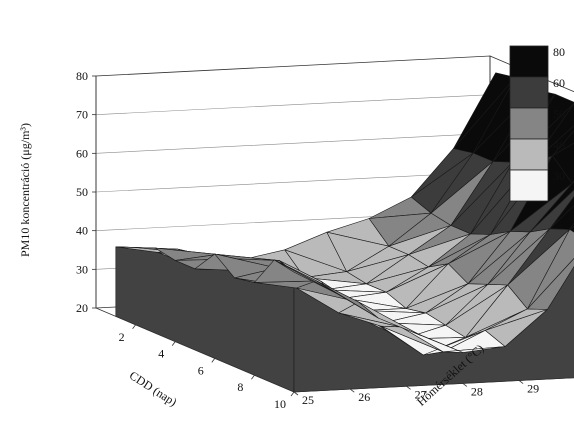 This screenshot has width=574, height=426. What do you see at coordinates (82, 115) in the screenshot?
I see `z-tick-label: 70` at bounding box center [82, 115].